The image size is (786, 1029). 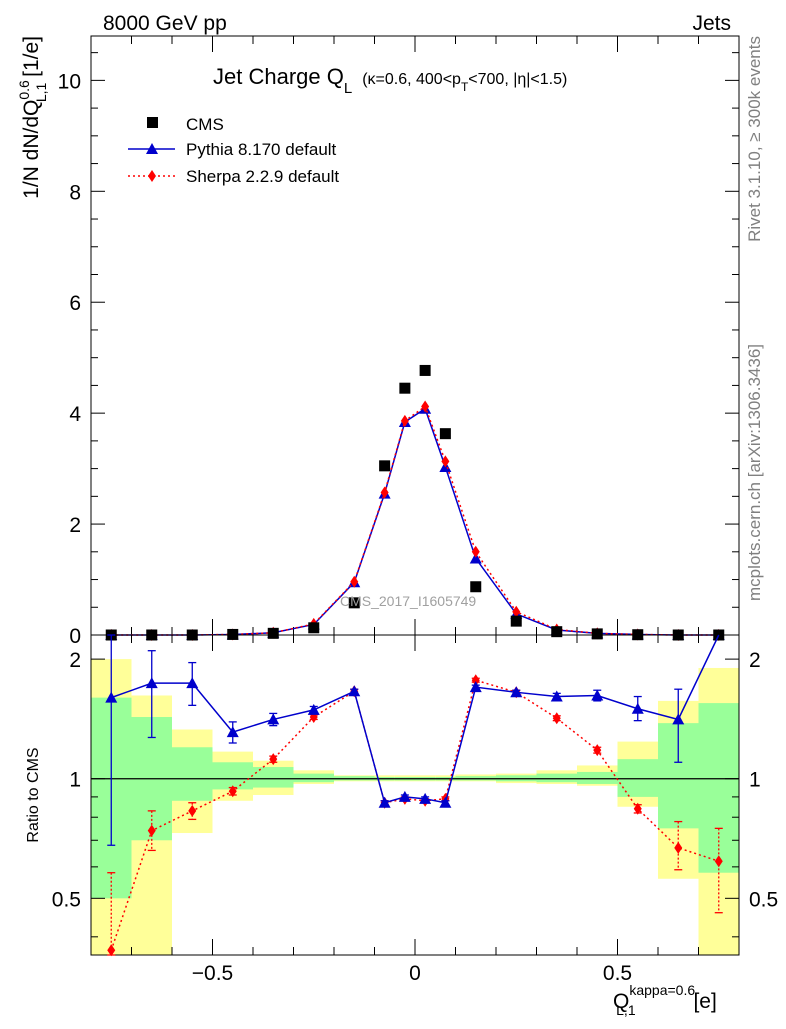 I want to click on ratio-xtick-label: 0.5, so click(x=617, y=973).